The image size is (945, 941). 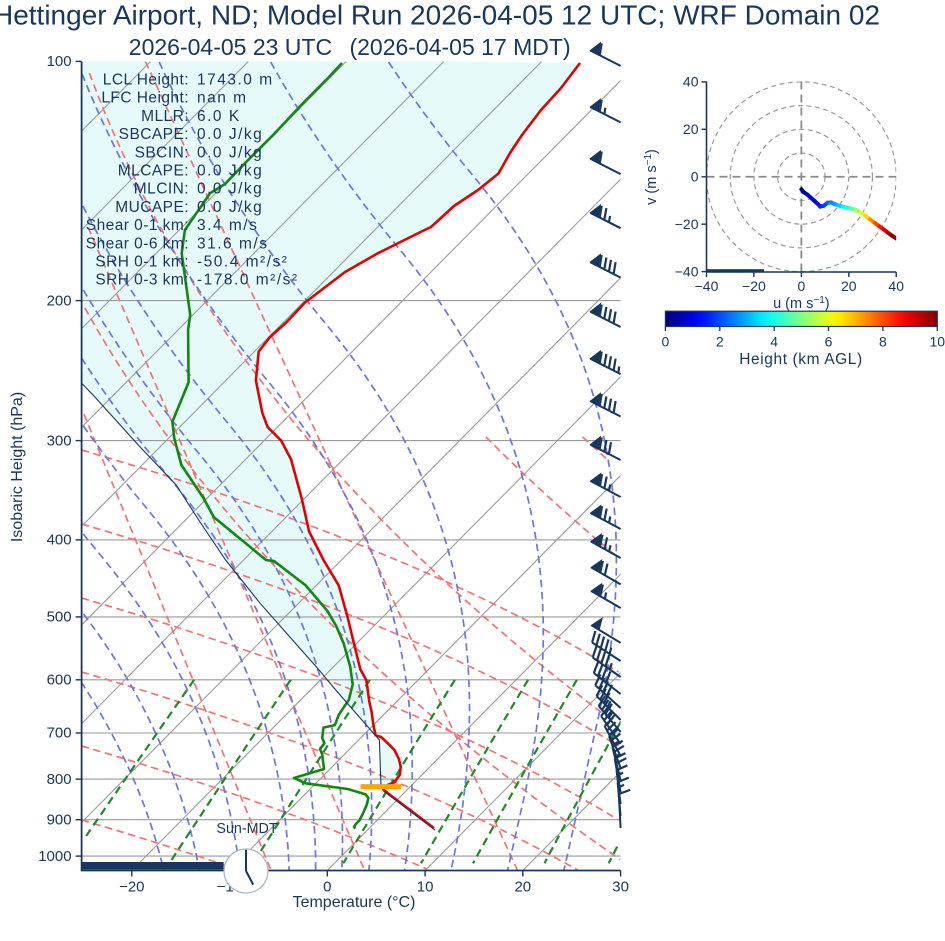 I want to click on svg-text: 900, so click(x=59, y=819).